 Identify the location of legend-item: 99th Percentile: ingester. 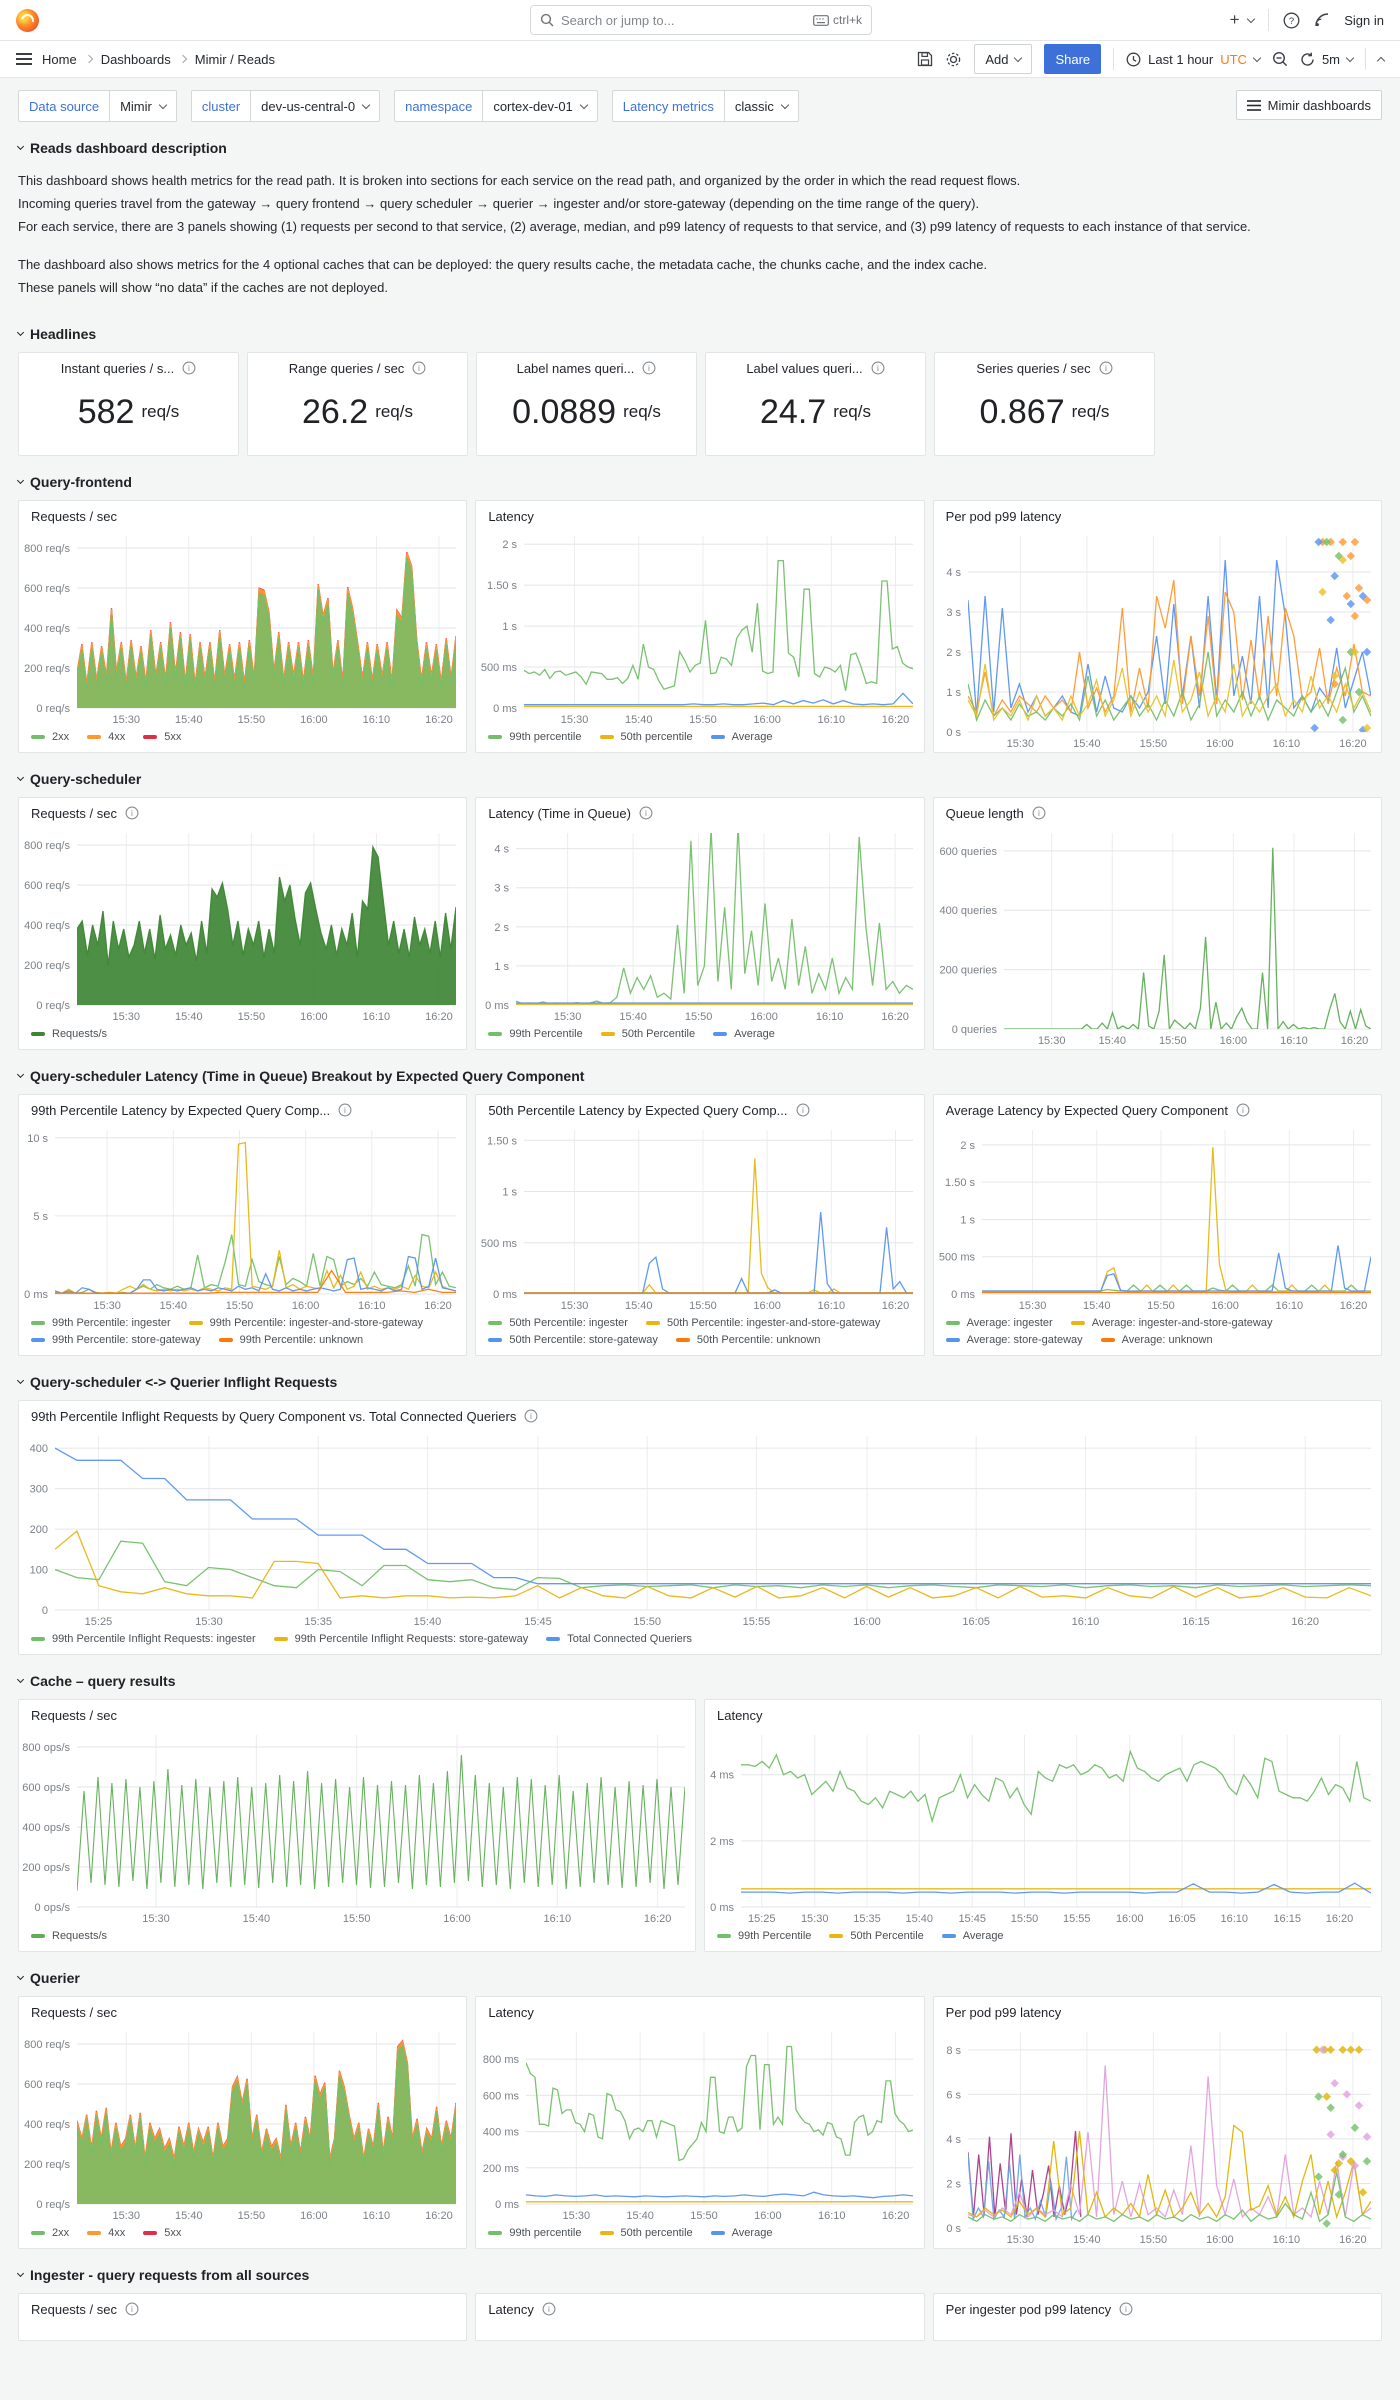
(101, 1323).